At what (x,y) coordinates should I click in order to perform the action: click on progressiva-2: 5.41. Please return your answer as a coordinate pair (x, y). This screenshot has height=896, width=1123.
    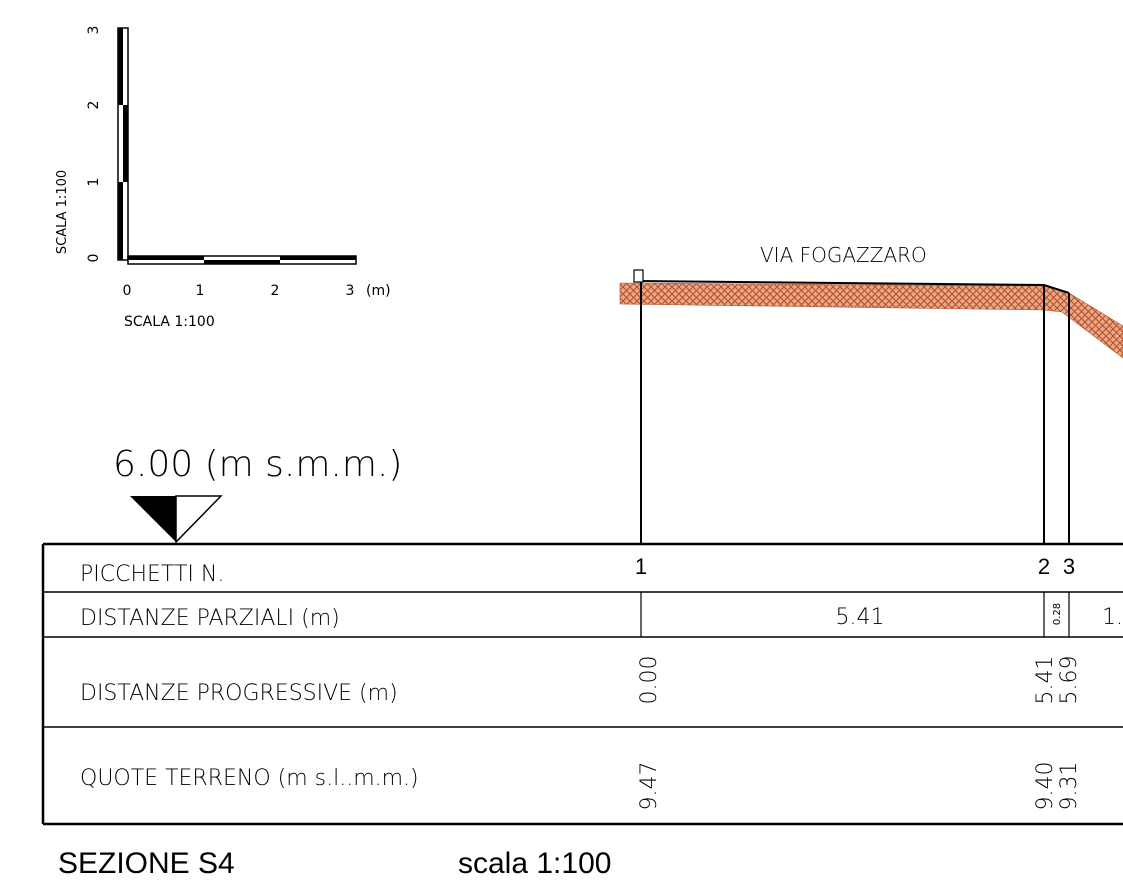
    Looking at the image, I should click on (1045, 680).